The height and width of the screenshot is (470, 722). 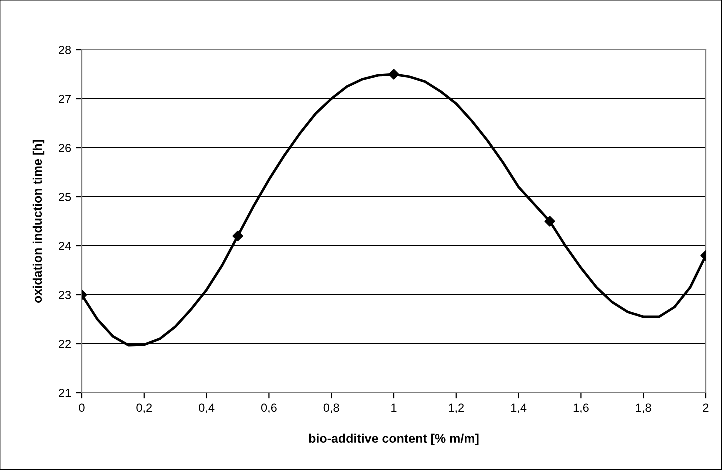 What do you see at coordinates (144, 409) in the screenshot?
I see `x-tick-label: 0,2` at bounding box center [144, 409].